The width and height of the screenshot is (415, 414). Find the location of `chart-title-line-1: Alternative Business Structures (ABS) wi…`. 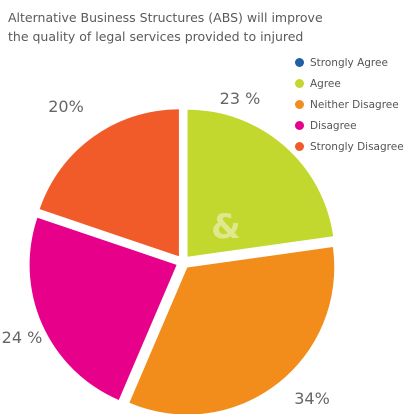

chart-title-line-1: Alternative Business Structures (ABS) wi… is located at coordinates (165, 17).